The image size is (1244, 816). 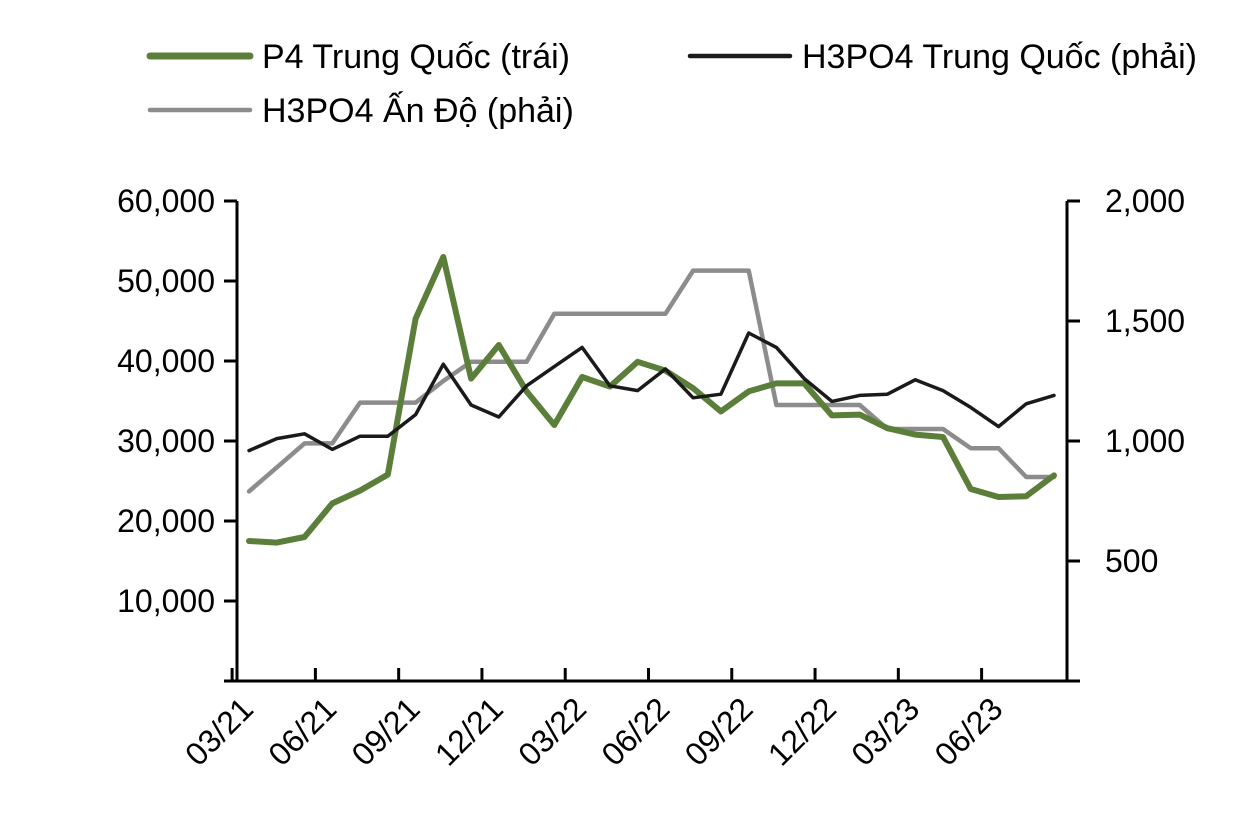 I want to click on left-tick-label: 20,000, so click(x=166, y=521).